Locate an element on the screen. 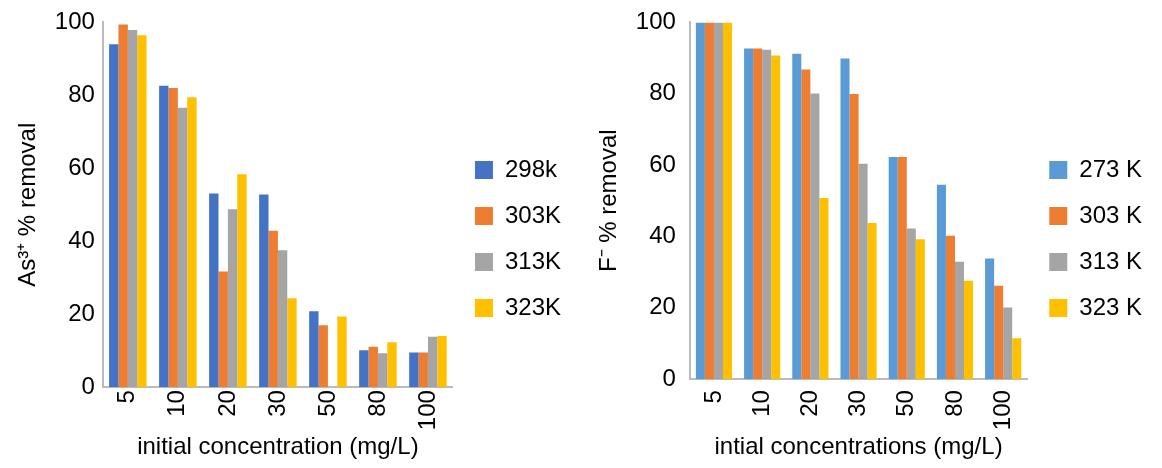 The image size is (1162, 468). legend-label: 303K is located at coordinates (533, 214).